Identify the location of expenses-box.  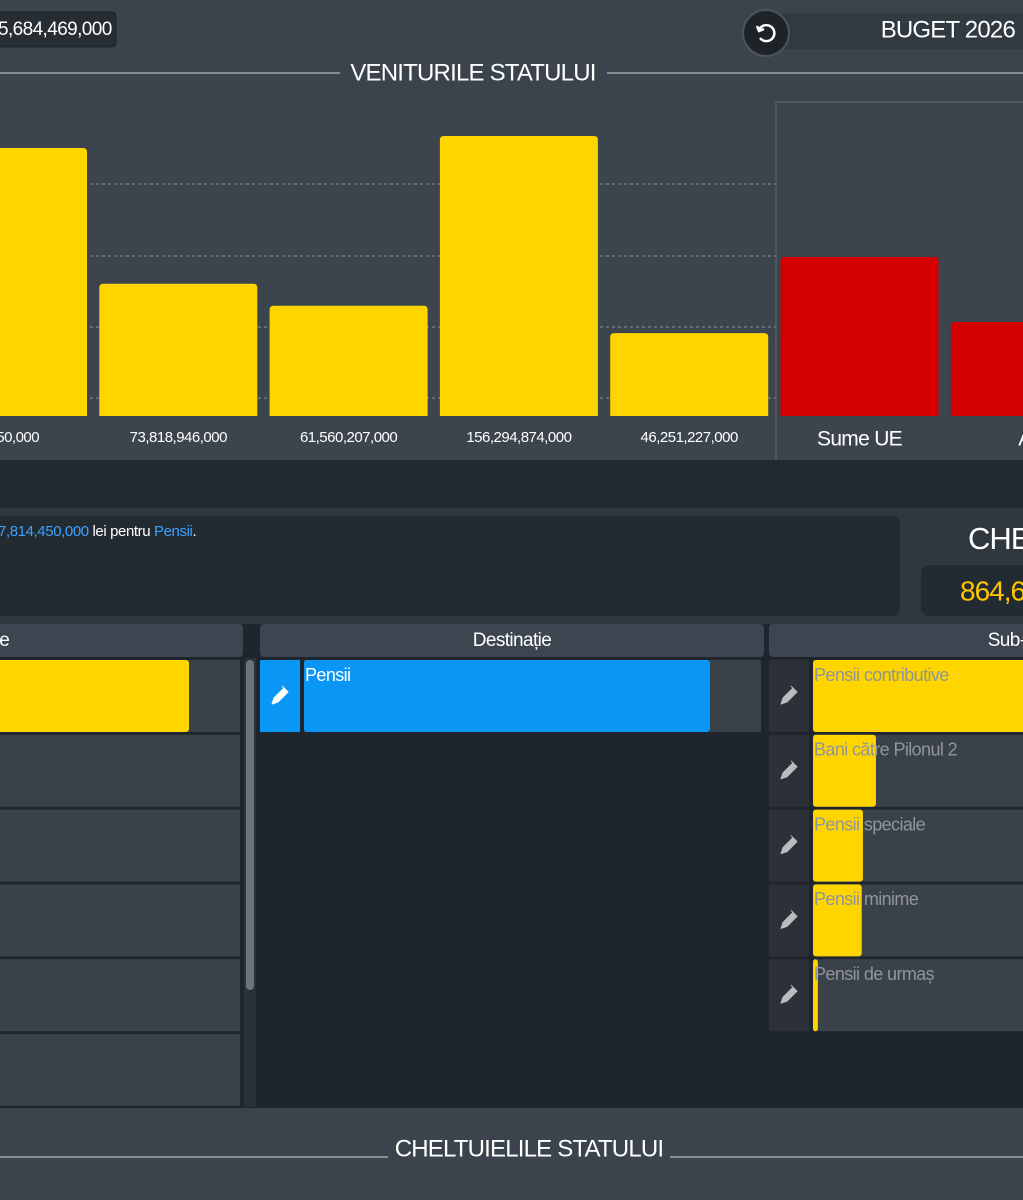
(972, 590).